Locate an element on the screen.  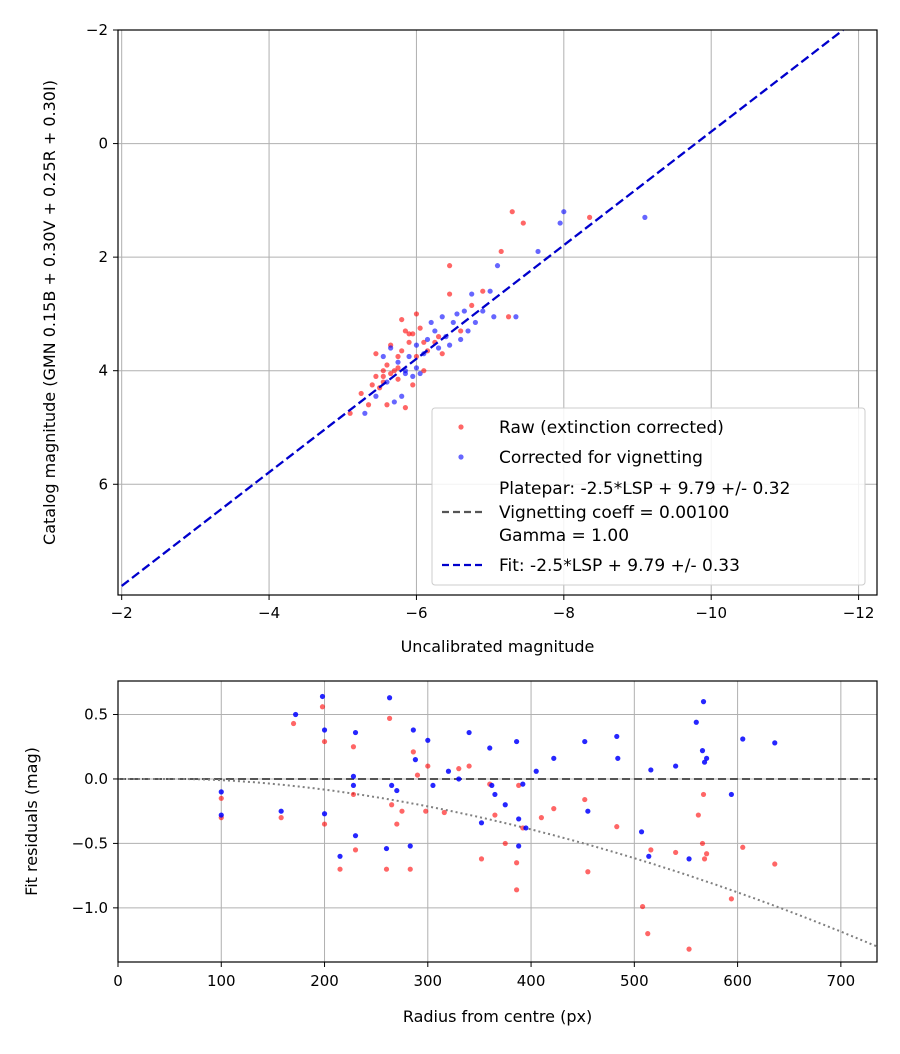
bottom-x-tick-label: 200 is located at coordinates (324, 981).